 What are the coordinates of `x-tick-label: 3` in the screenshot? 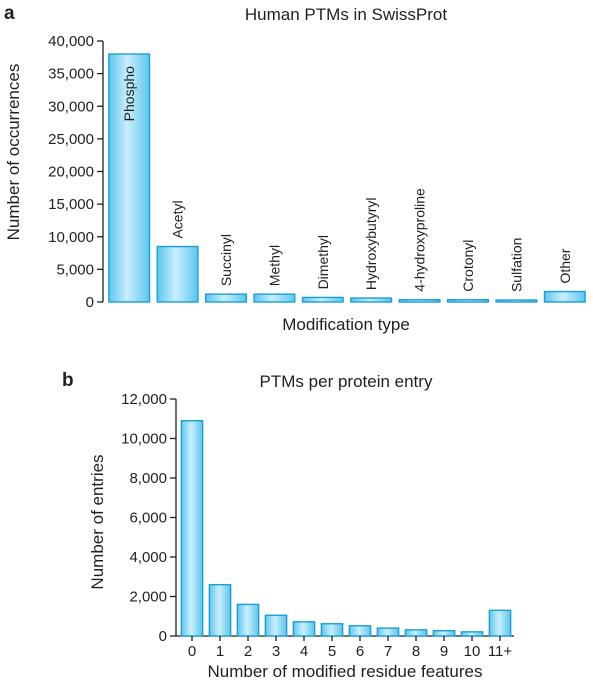 It's located at (276, 651).